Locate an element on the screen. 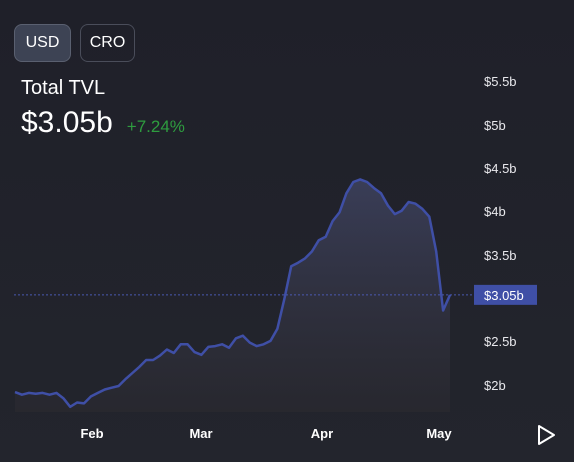 Image resolution: width=574 pixels, height=462 pixels. x-tick-label: May is located at coordinates (439, 433).